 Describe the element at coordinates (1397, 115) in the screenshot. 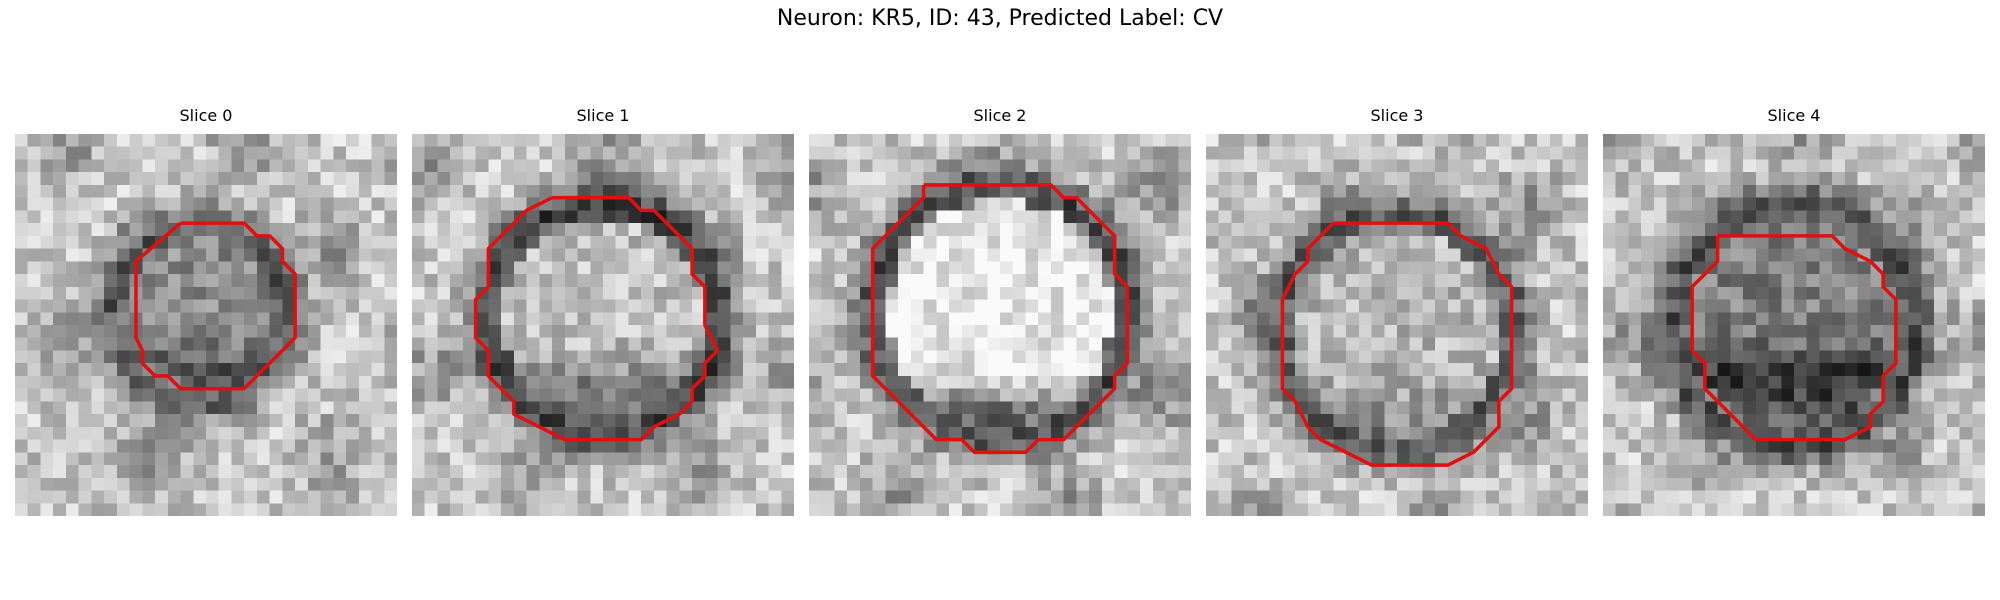

I see `slice-title: Slice 3` at that location.